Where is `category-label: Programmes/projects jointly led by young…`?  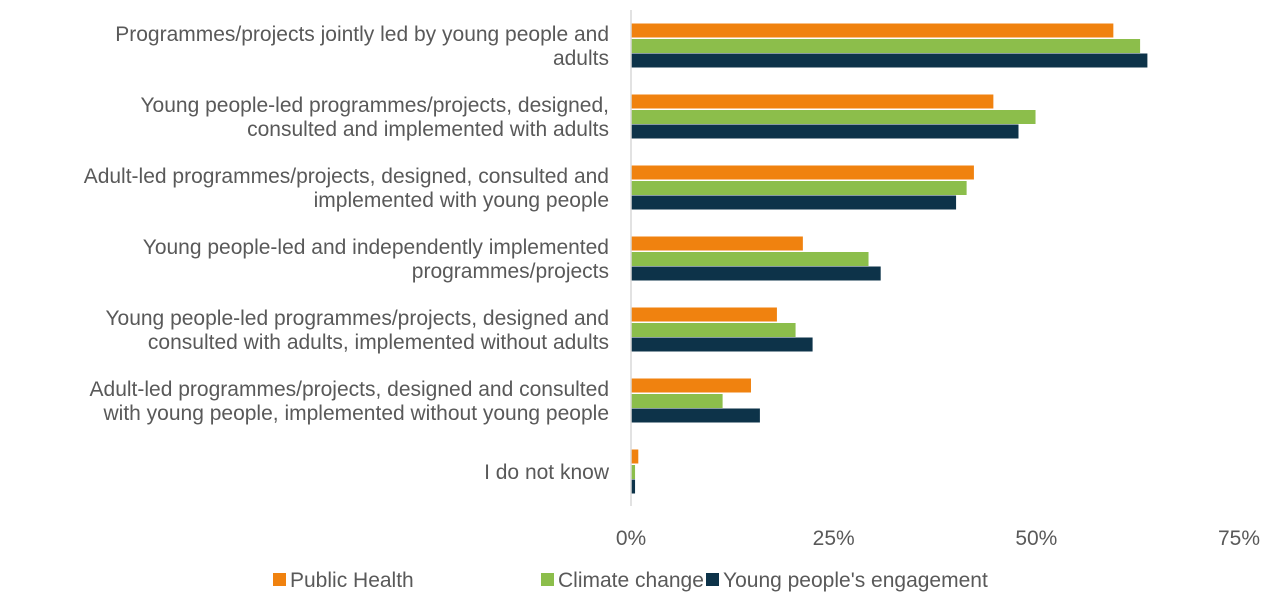
category-label: Programmes/projects jointly led by young… is located at coordinates (362, 46).